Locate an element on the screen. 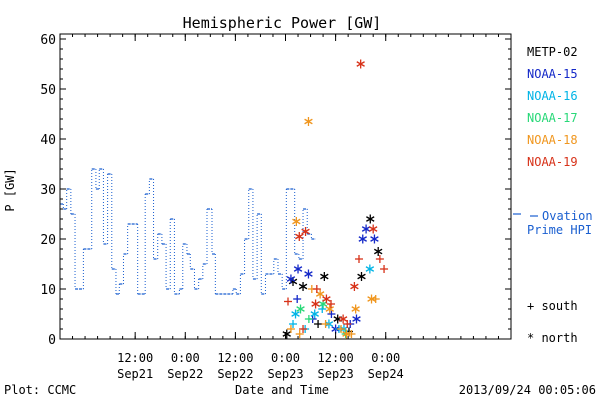 Image resolution: width=600 pixels, height=400 pixels. y-axis-label: P [GW] is located at coordinates (10, 189).